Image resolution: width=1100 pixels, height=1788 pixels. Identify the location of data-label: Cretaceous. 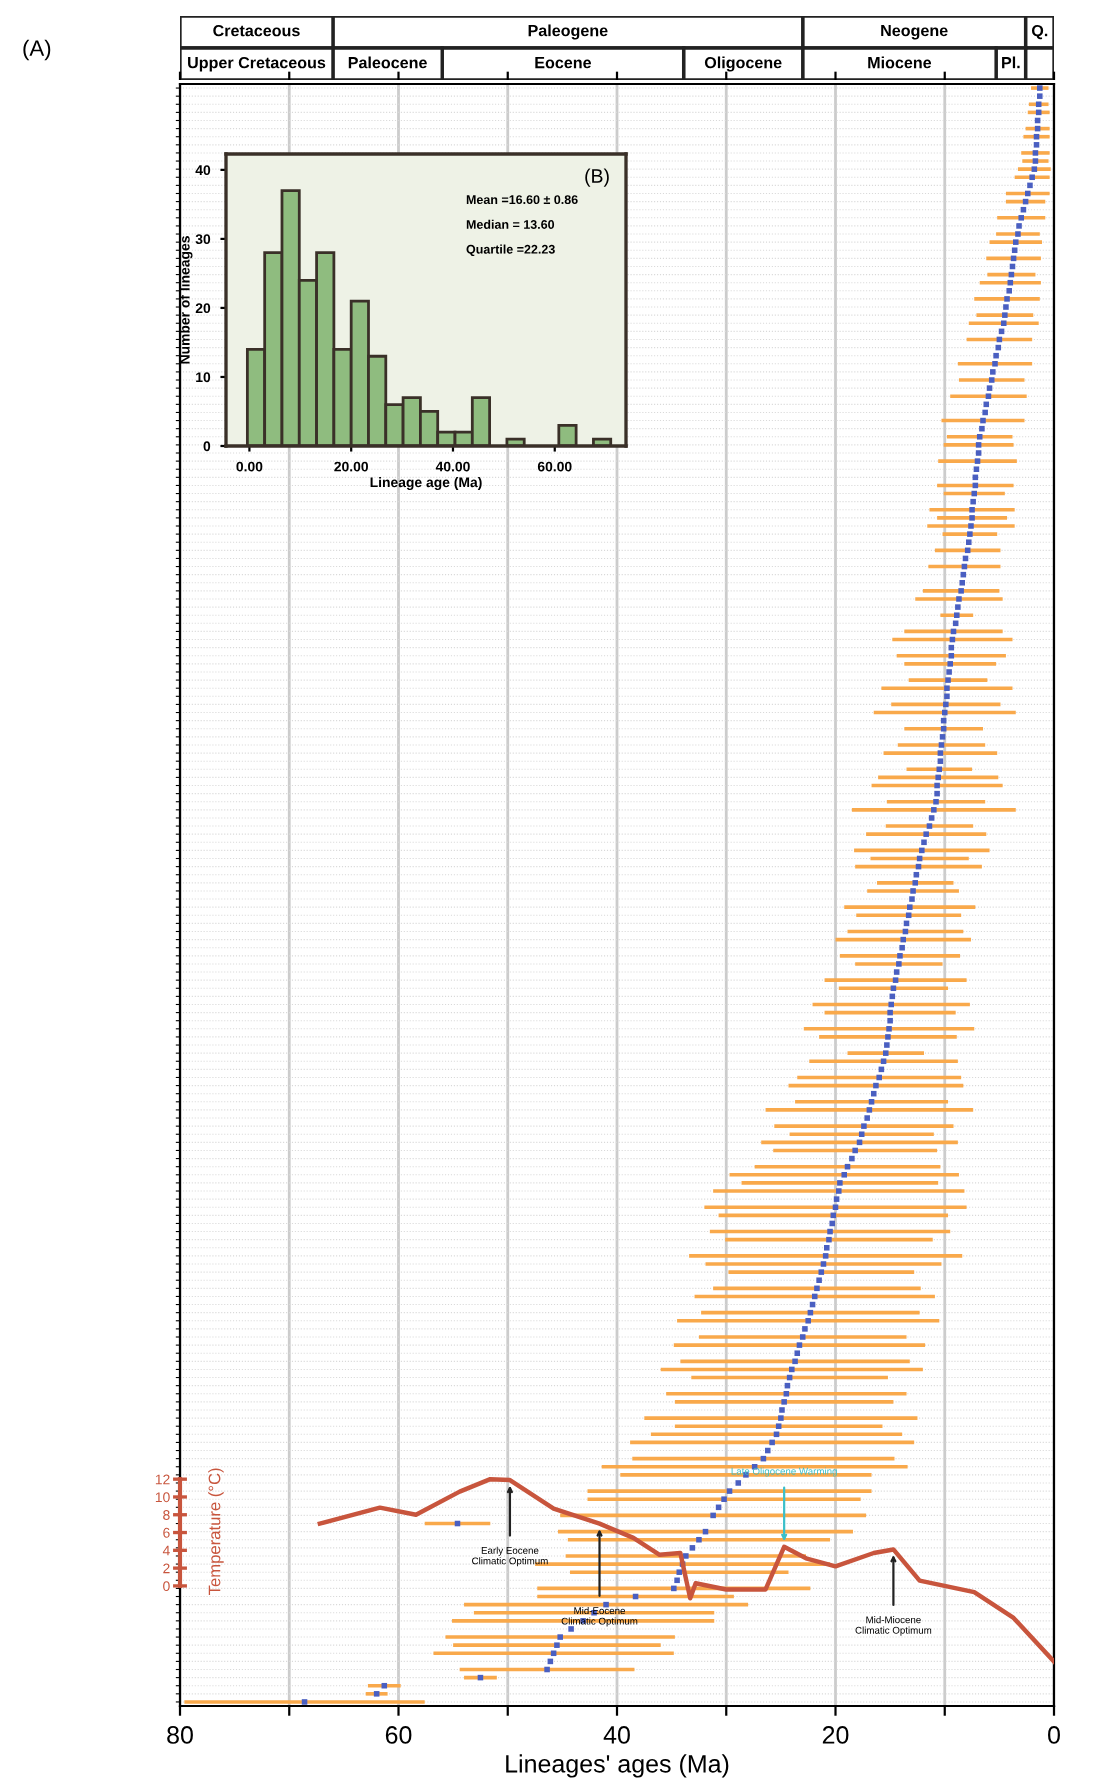
(256, 30).